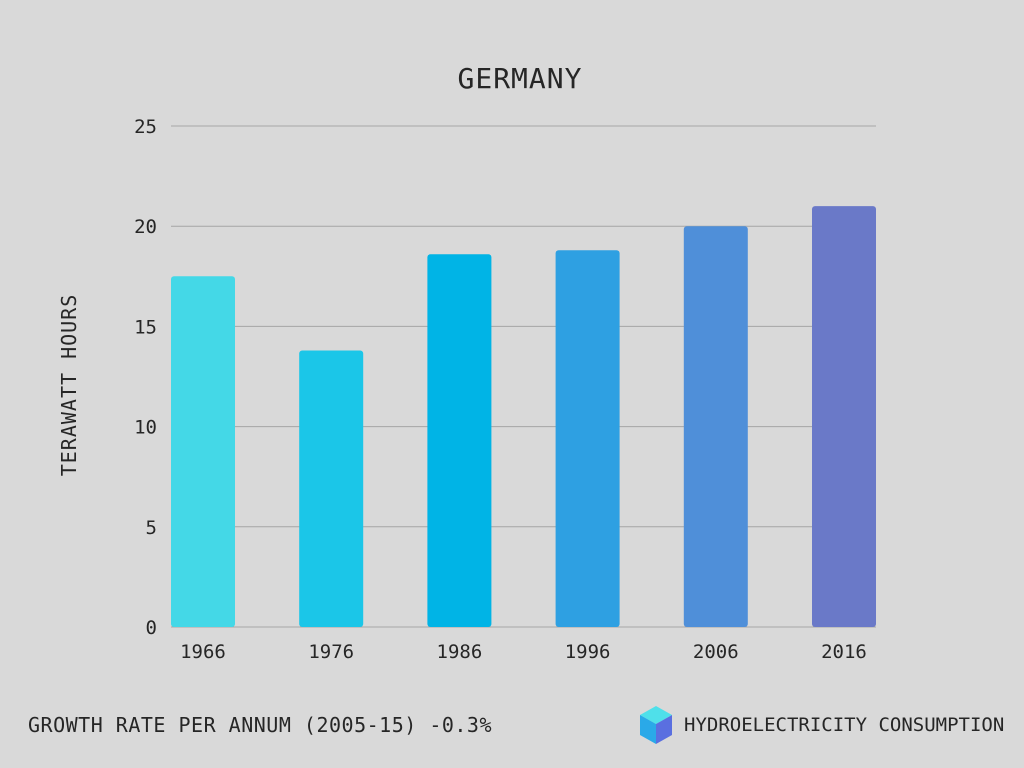 Image resolution: width=1024 pixels, height=768 pixels. Describe the element at coordinates (519, 78) in the screenshot. I see `chart-title: GERMANY` at that location.